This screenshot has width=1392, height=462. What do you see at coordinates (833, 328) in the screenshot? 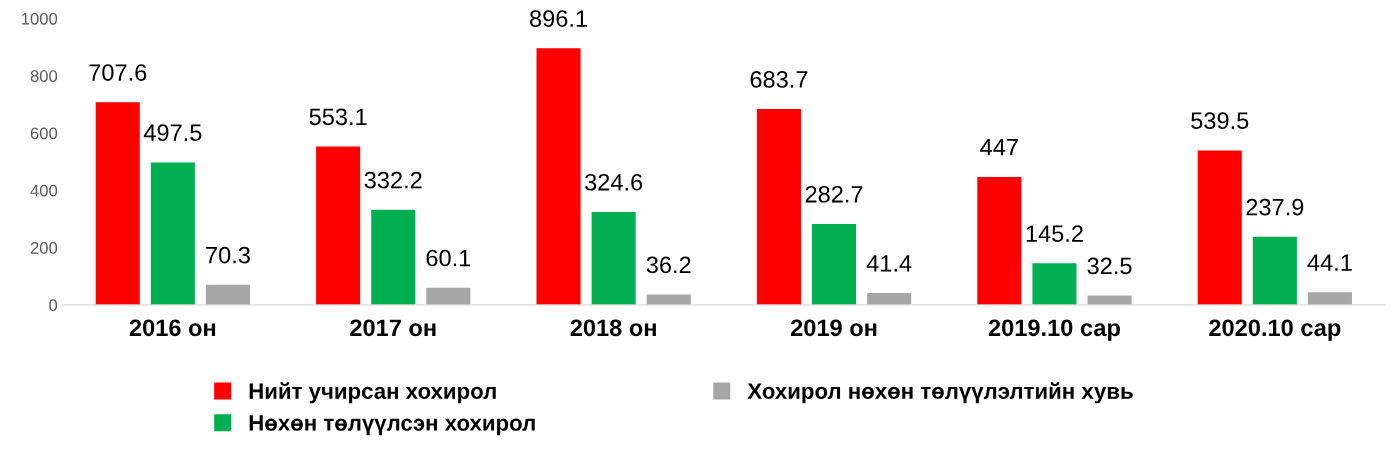
I see `x-tick-label: 2019 он` at bounding box center [833, 328].